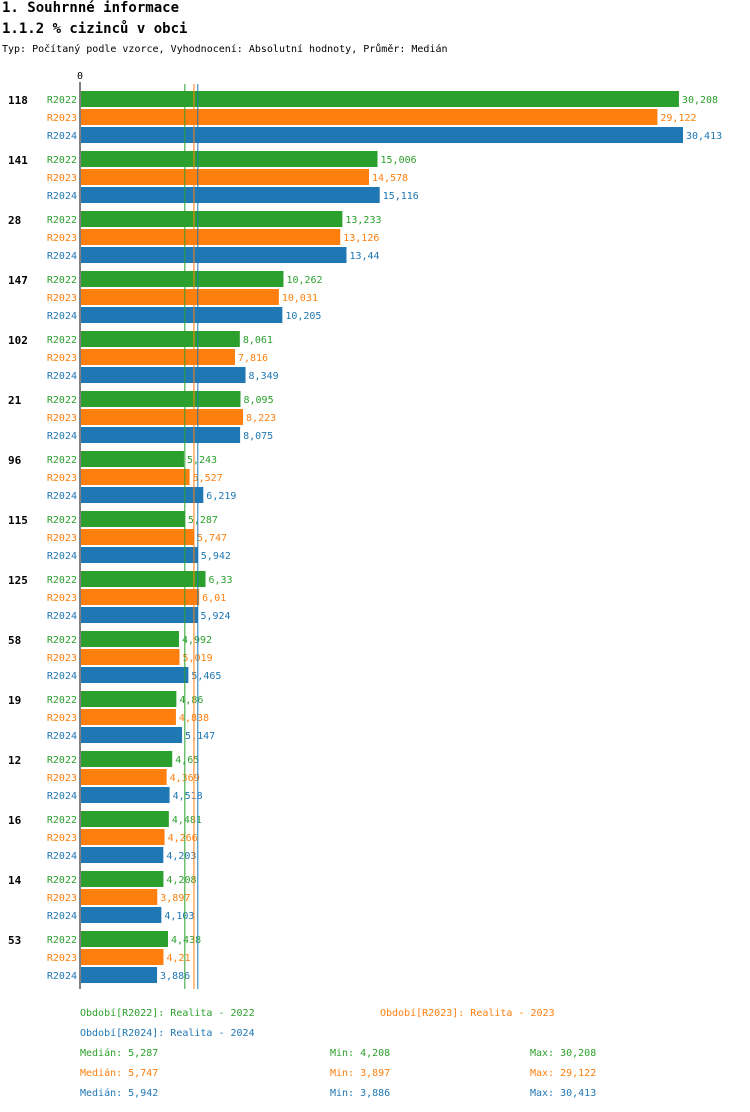 This screenshot has height=1112, width=750. I want to click on data-label: 6,01, so click(214, 598).